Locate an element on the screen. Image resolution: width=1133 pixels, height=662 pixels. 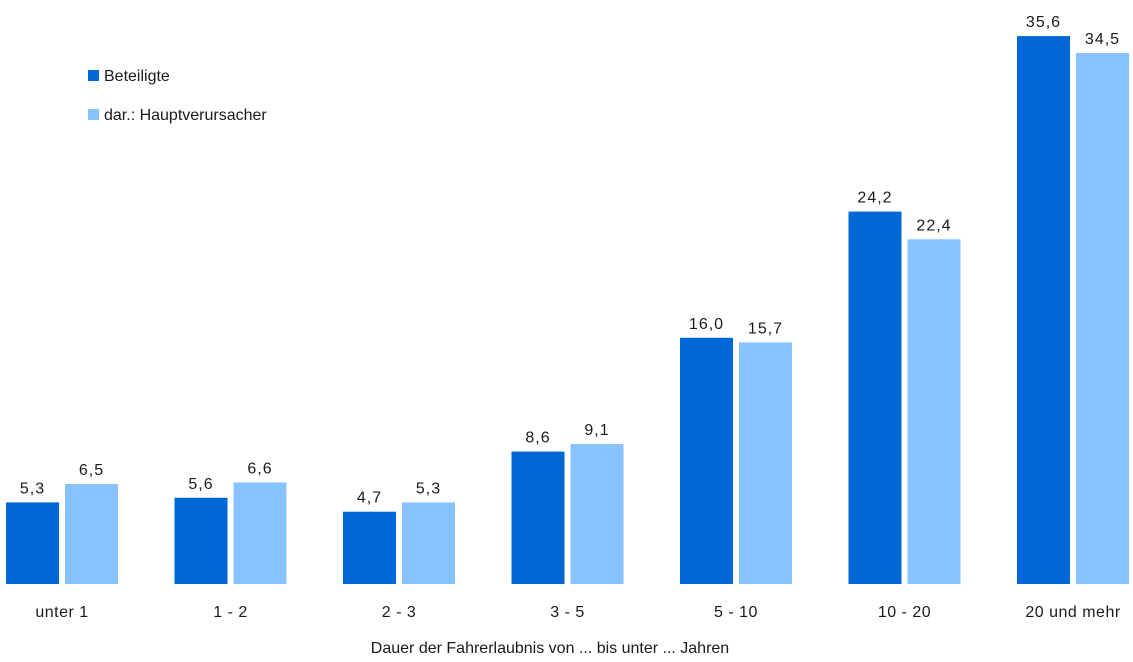
category-label-3: 3 - 5 is located at coordinates (567, 612).